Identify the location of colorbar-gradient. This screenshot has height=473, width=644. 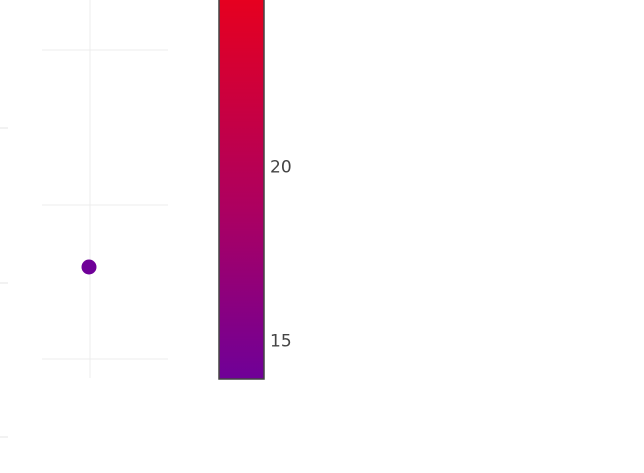
(241, 190).